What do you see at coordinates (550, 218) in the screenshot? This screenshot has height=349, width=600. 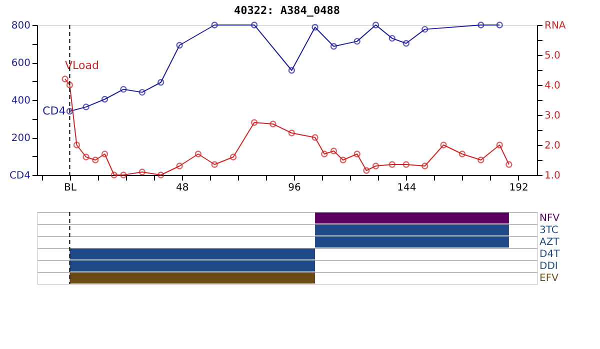 I see `y-tick-label: NFV` at bounding box center [550, 218].